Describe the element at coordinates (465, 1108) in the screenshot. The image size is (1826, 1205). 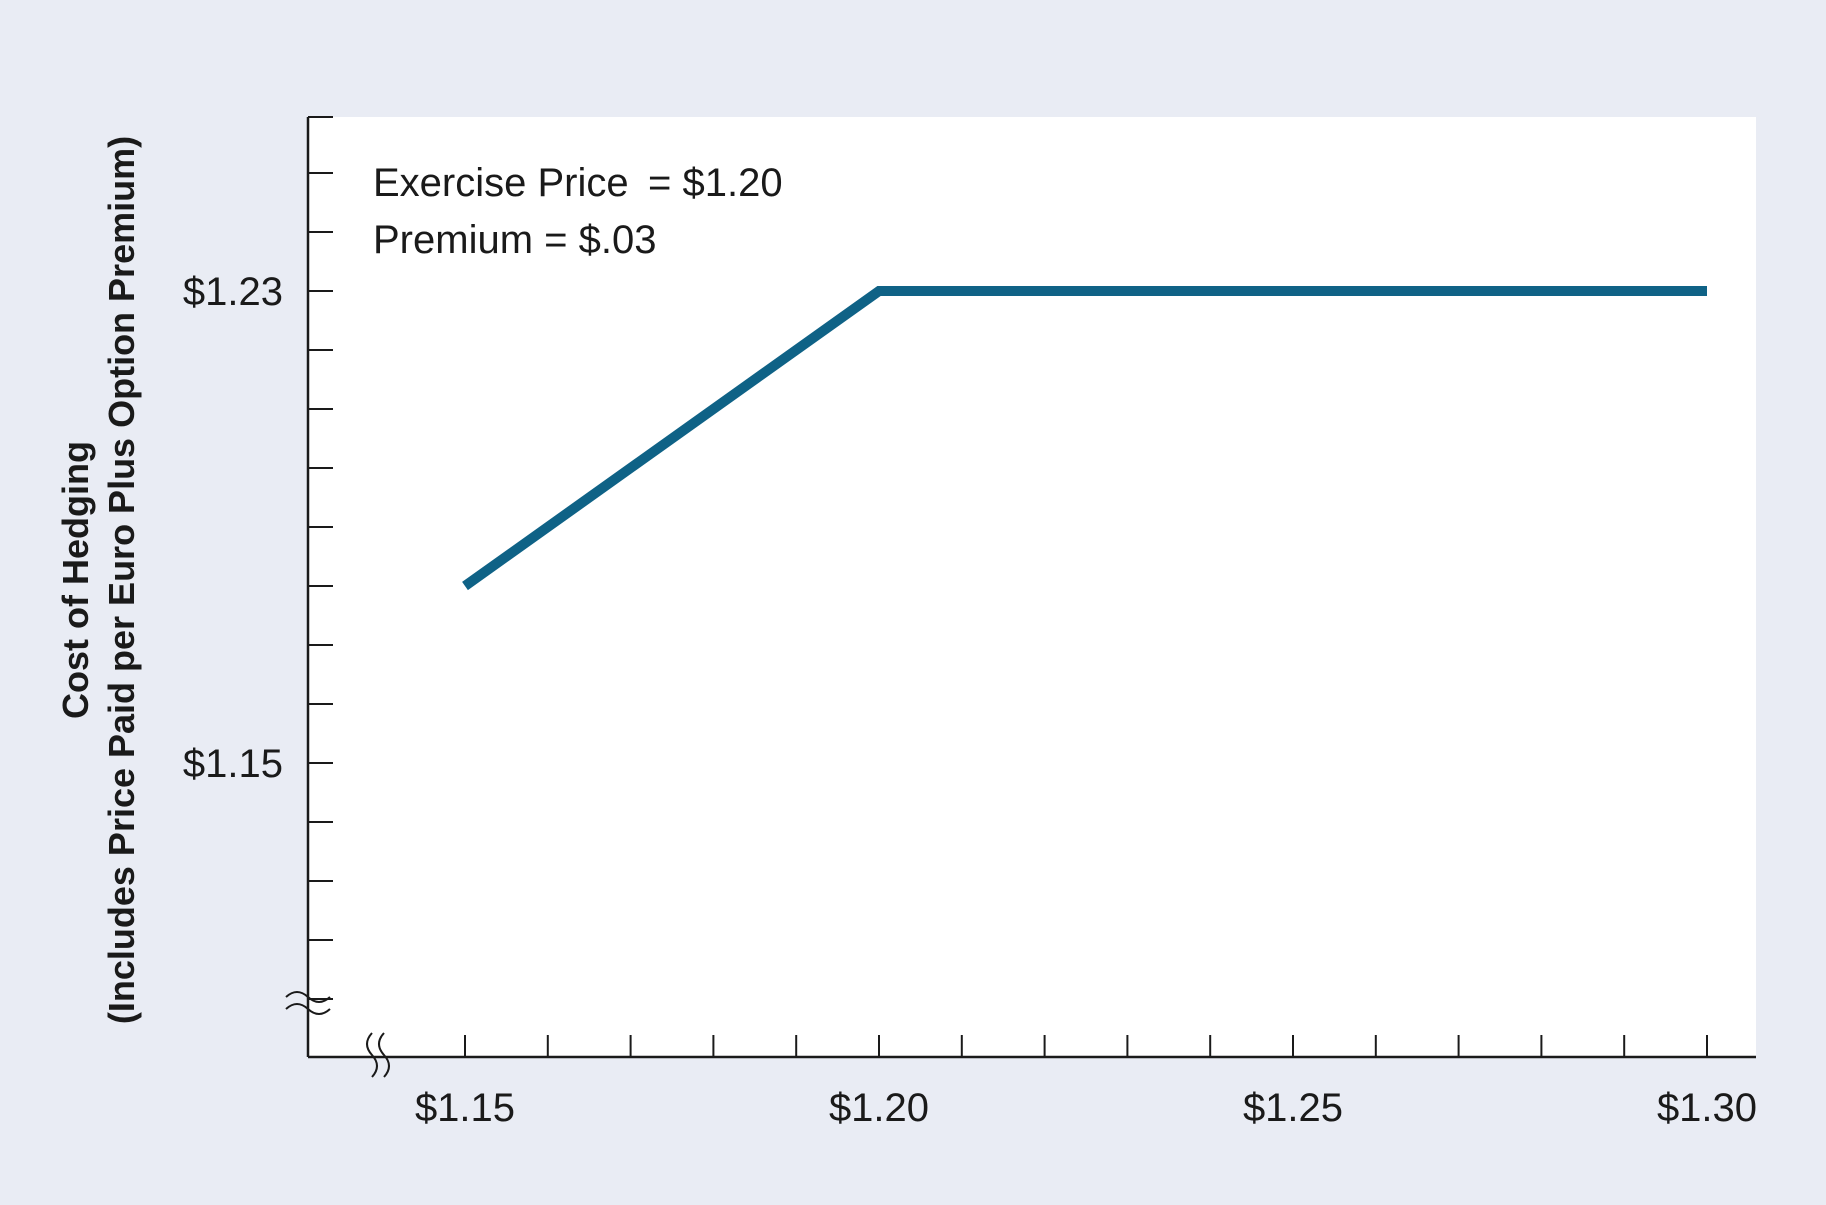
I see `x-tick-label: $1.15` at that location.